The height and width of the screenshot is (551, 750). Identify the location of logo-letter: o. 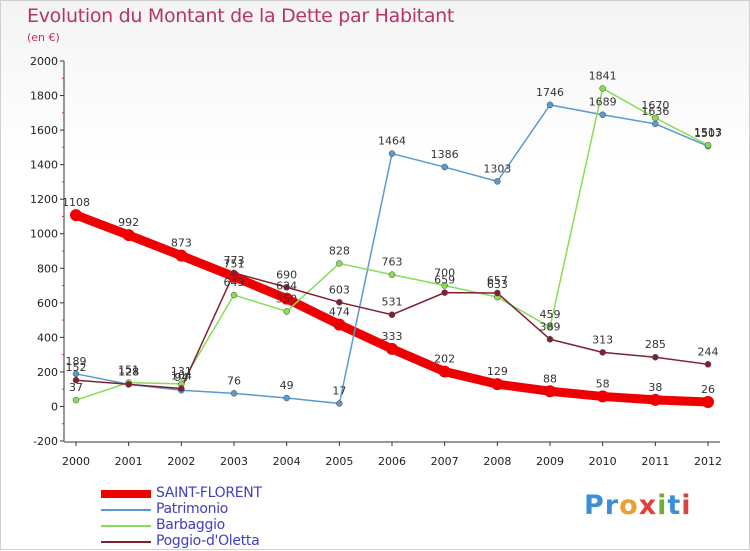
(629, 505).